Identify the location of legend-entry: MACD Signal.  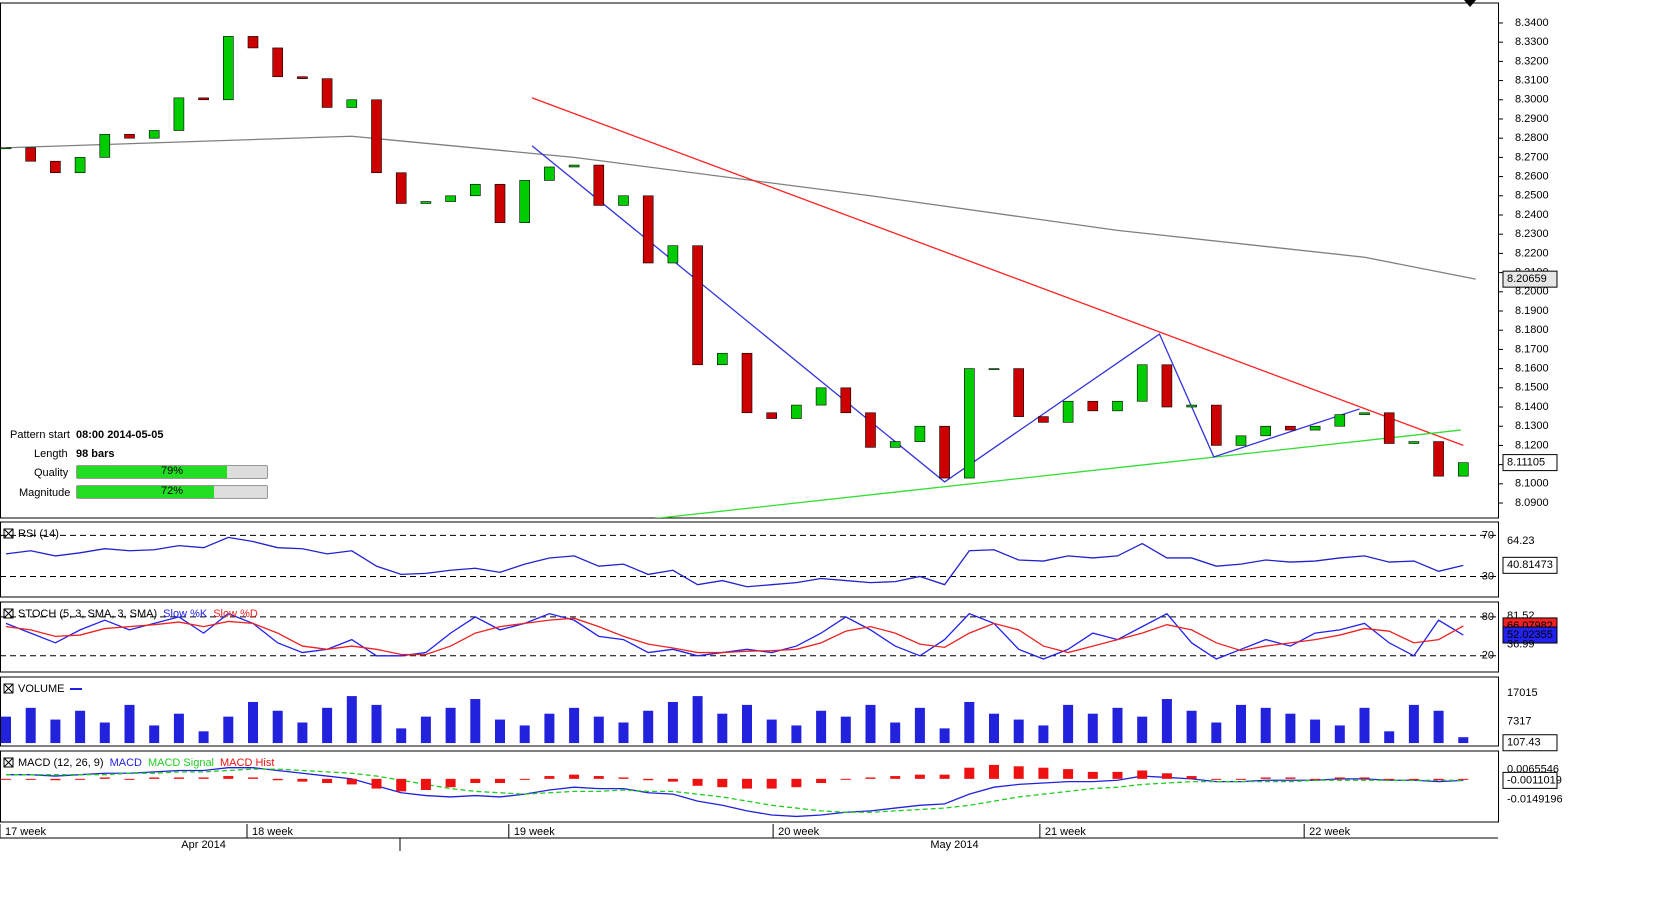
(181, 763).